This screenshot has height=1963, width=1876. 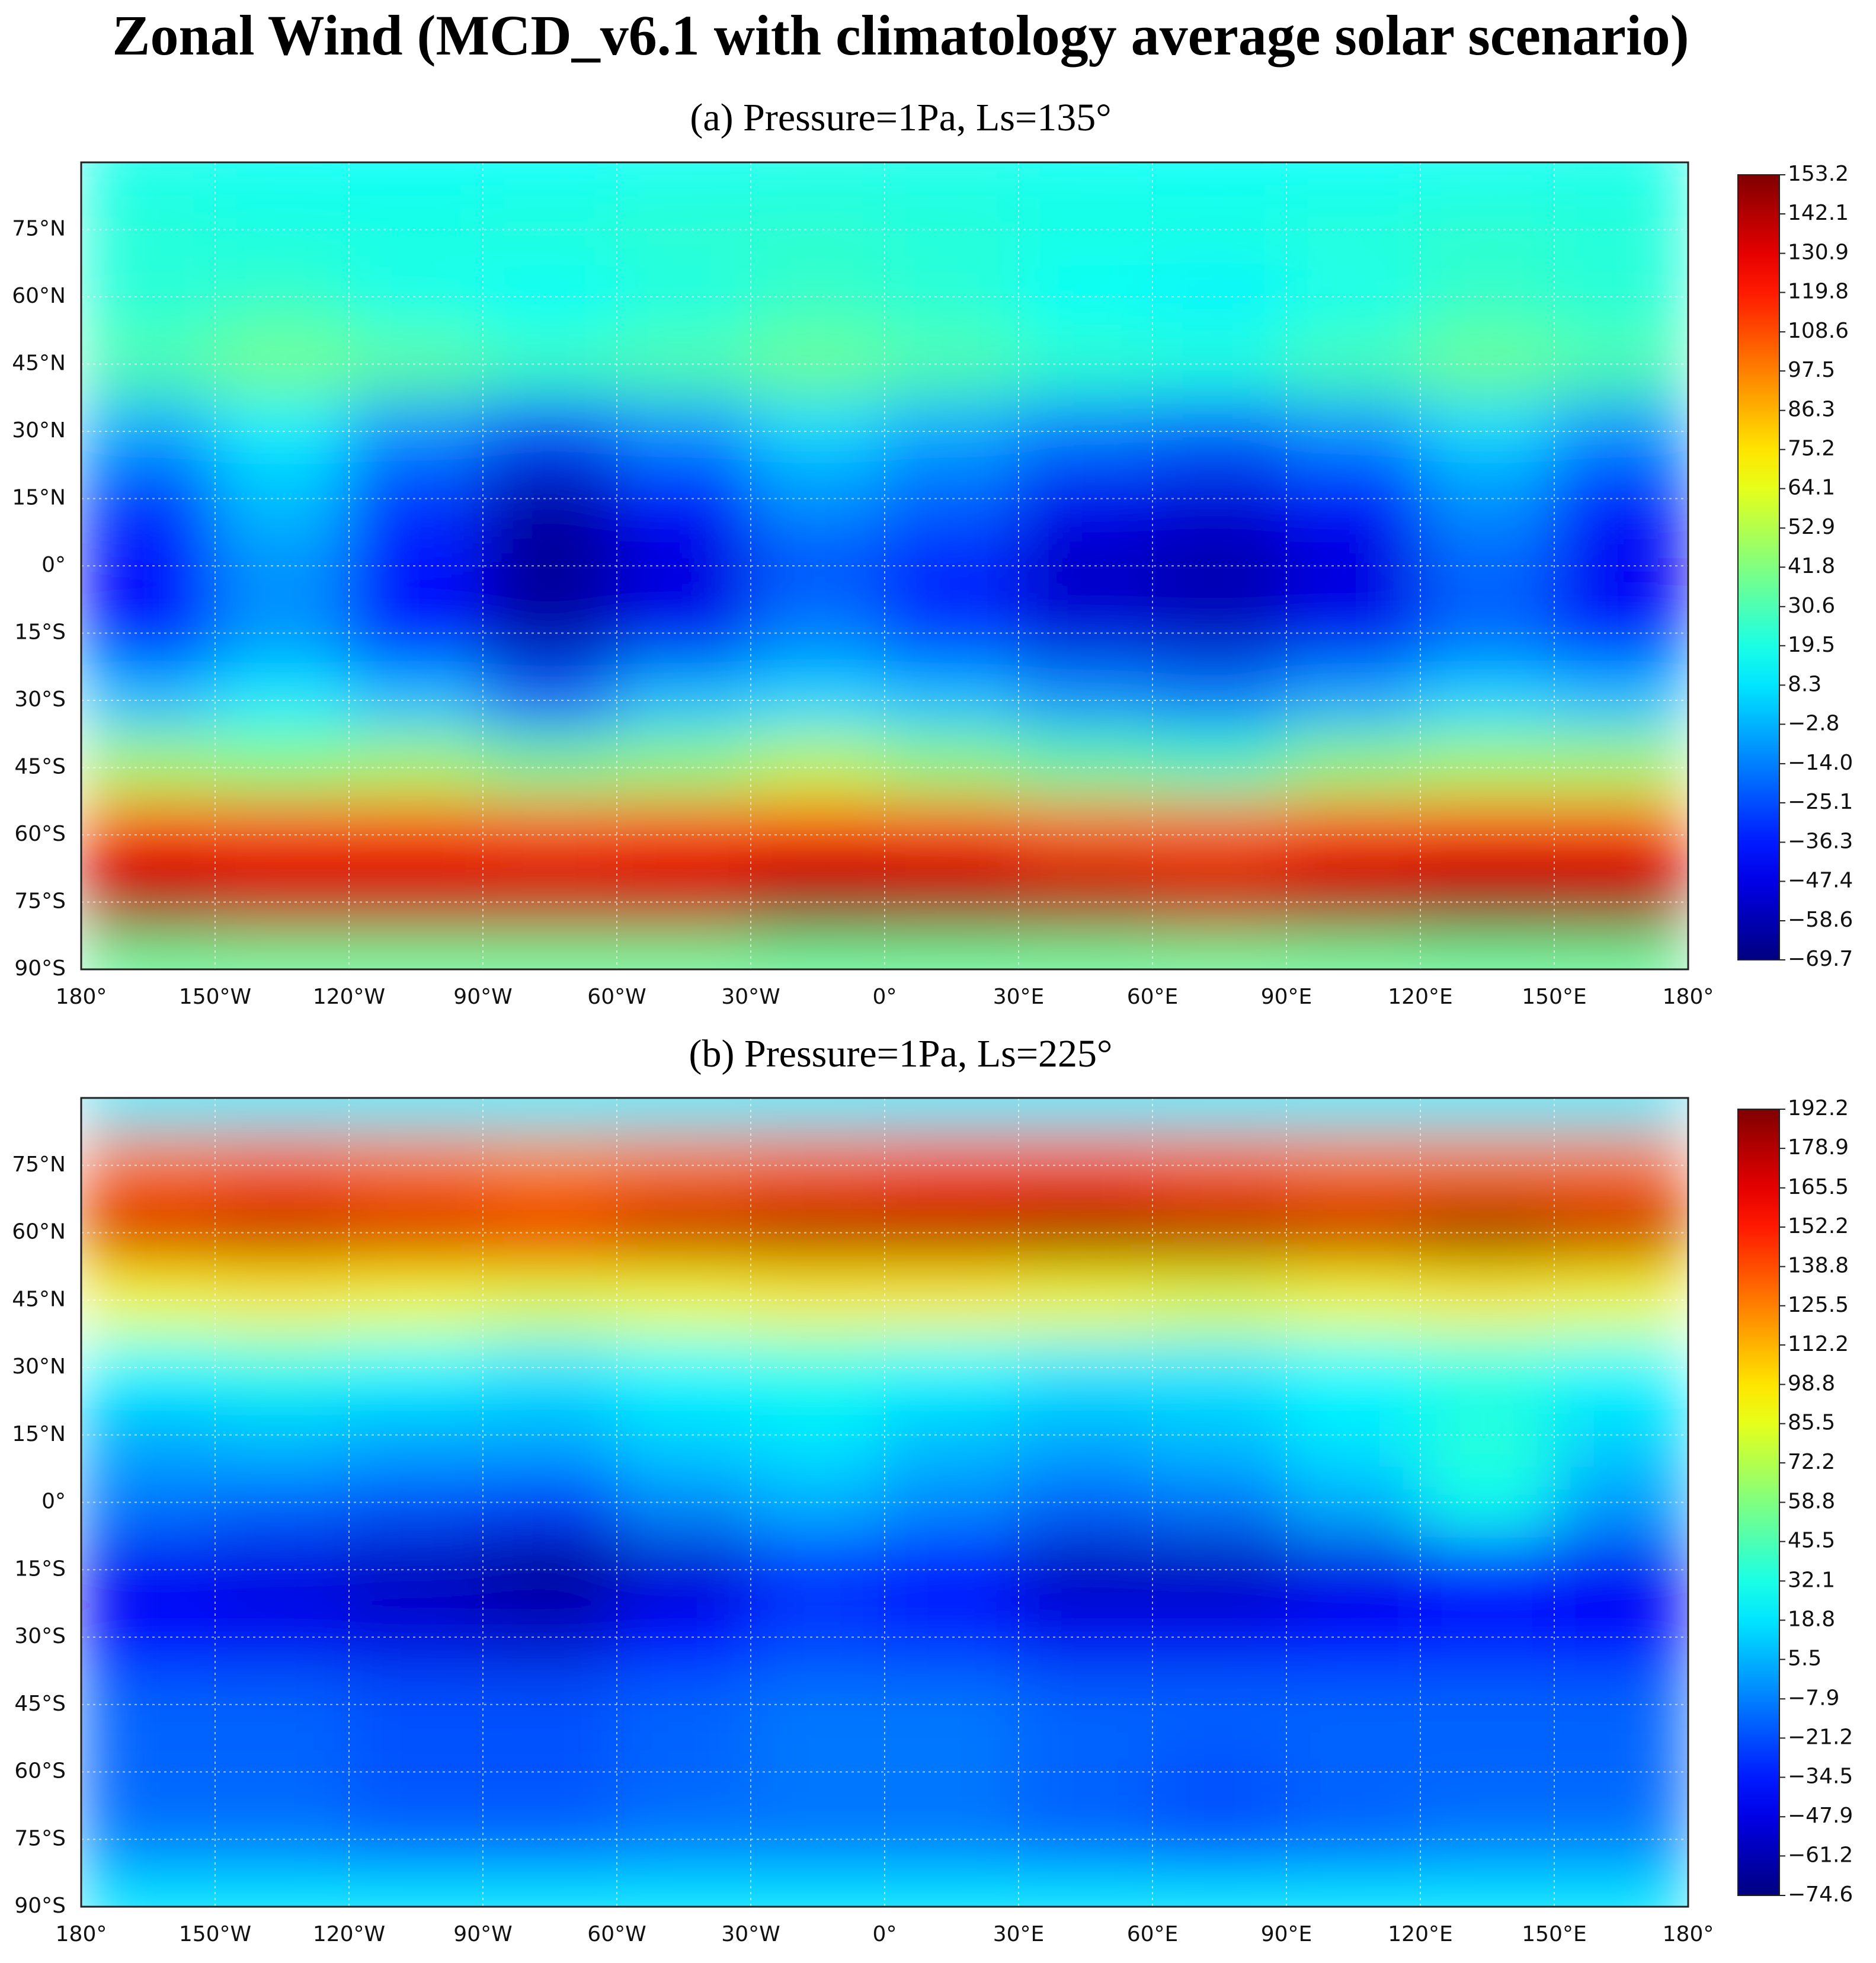 I want to click on colorbar-tick-label: −34.5, so click(x=1820, y=1777).